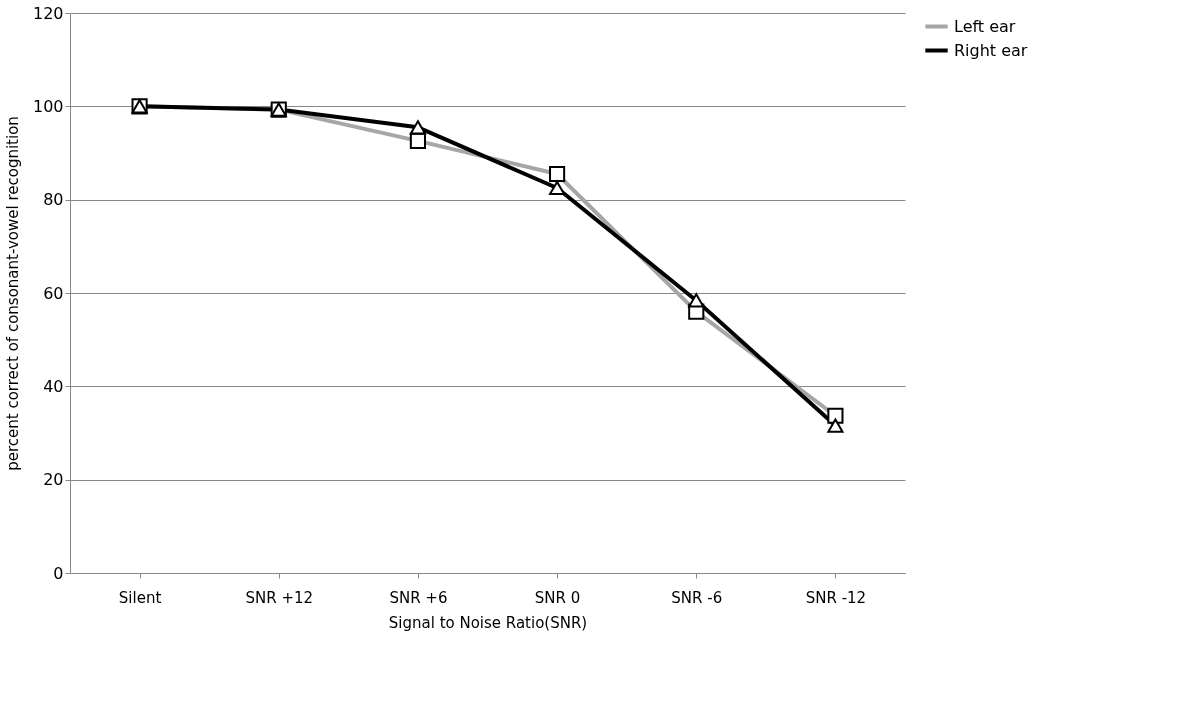 This screenshot has width=1194, height=721. What do you see at coordinates (836, 597) in the screenshot?
I see `x-tick-label: SNR -12` at bounding box center [836, 597].